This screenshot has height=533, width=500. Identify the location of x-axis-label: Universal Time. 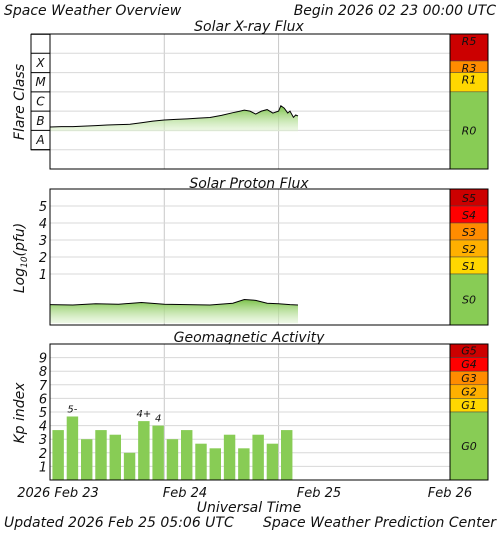
(249, 508).